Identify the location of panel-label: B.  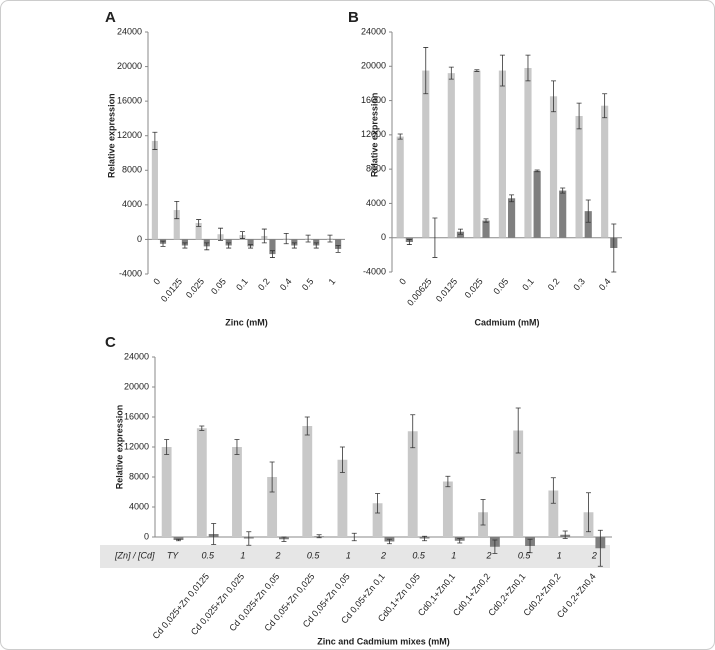
(353, 17).